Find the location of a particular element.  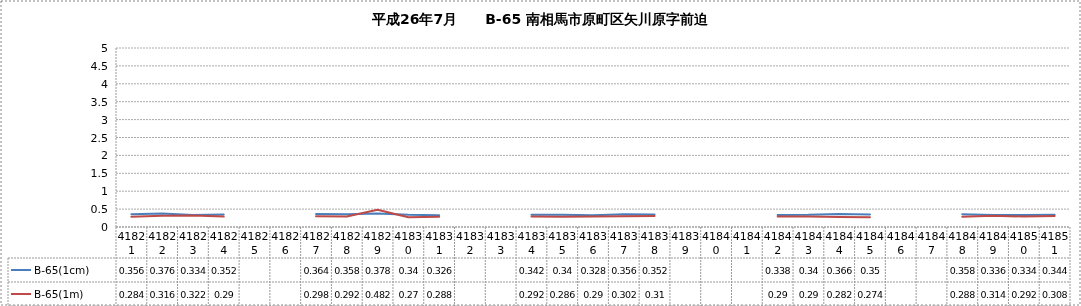

y-tick-label: 0 is located at coordinates (104, 227).